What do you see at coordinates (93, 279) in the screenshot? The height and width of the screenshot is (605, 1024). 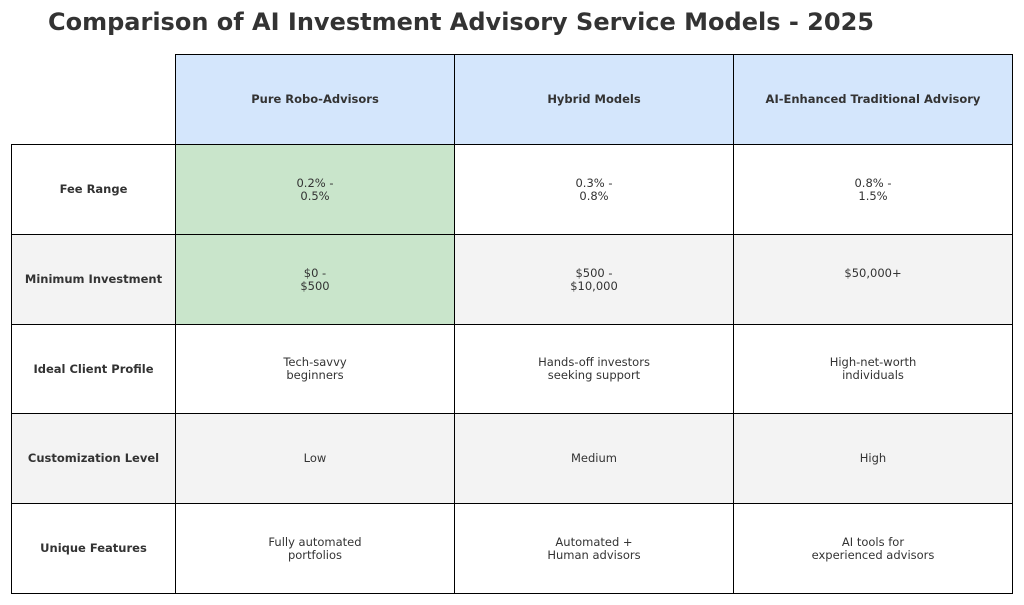 I see `row-label: Minimum Investment` at bounding box center [93, 279].